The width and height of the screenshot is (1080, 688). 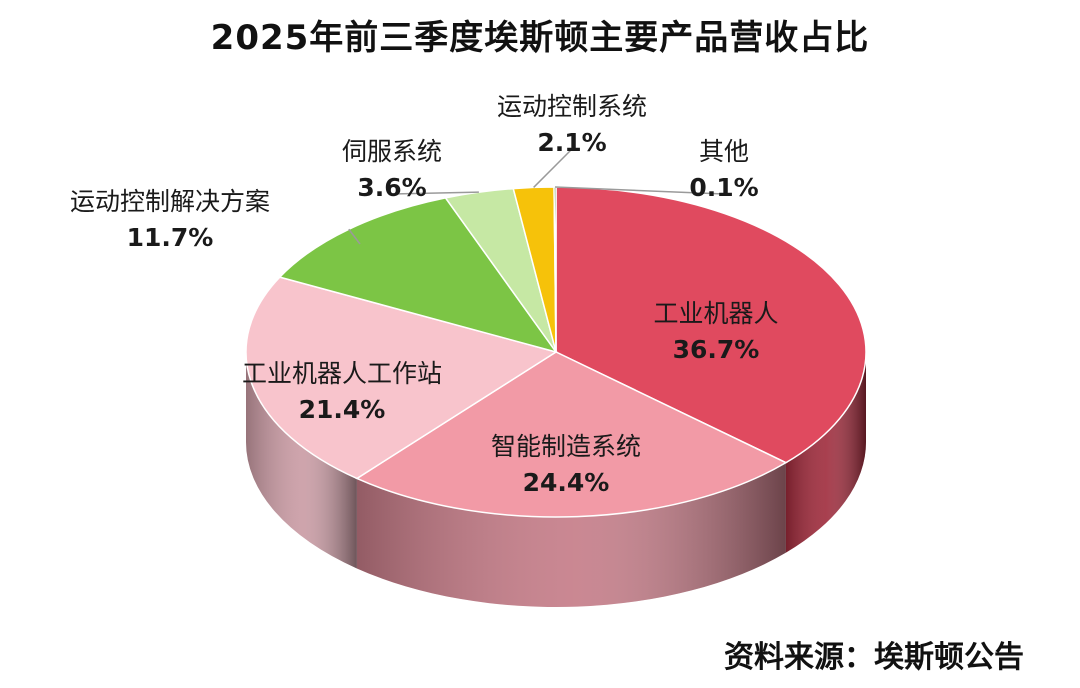 I want to click on slice-value-0: 36.7%, so click(x=716, y=349).